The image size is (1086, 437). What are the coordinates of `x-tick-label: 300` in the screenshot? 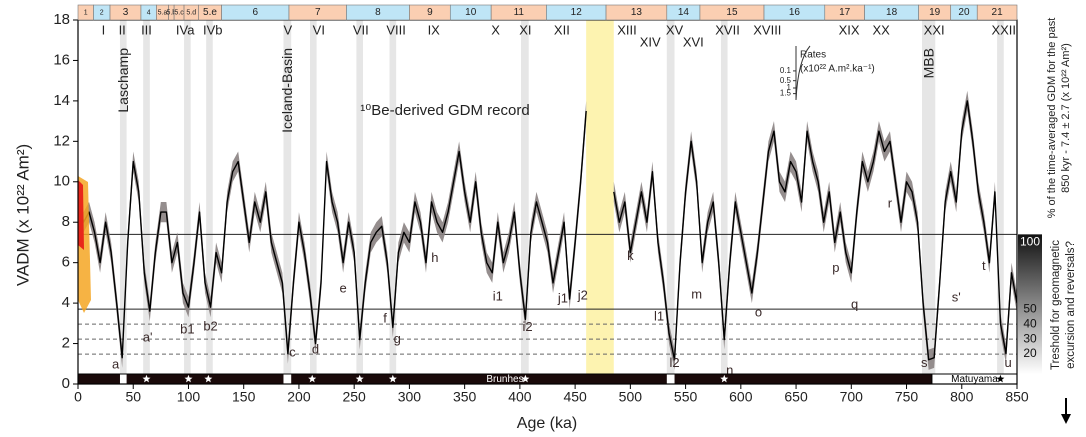 It's located at (410, 397).